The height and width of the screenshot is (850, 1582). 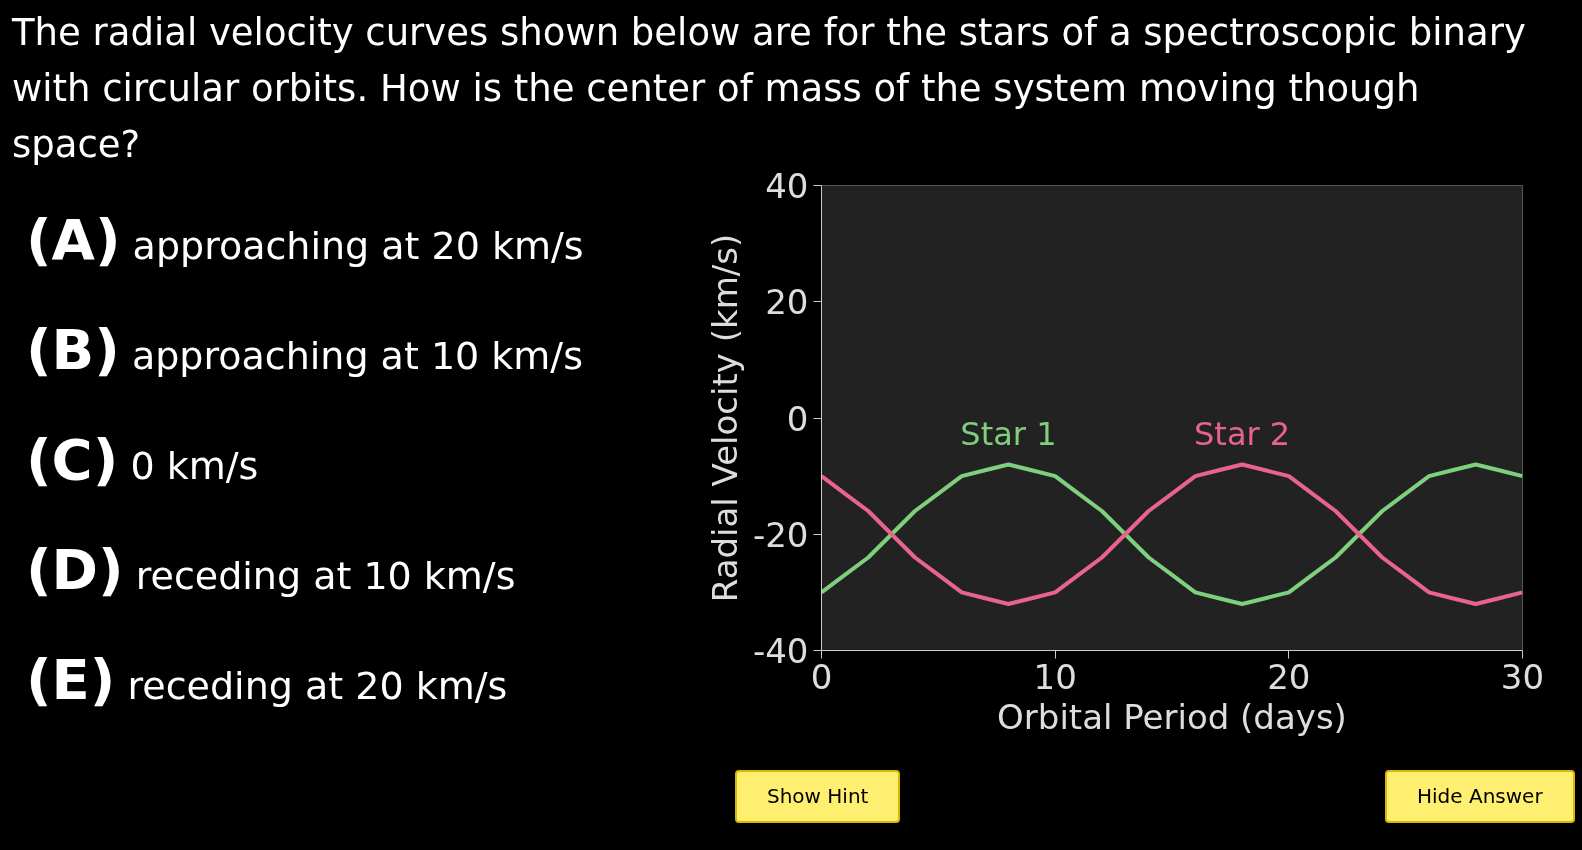 What do you see at coordinates (780, 651) in the screenshot?
I see `y-tick-label: -40` at bounding box center [780, 651].